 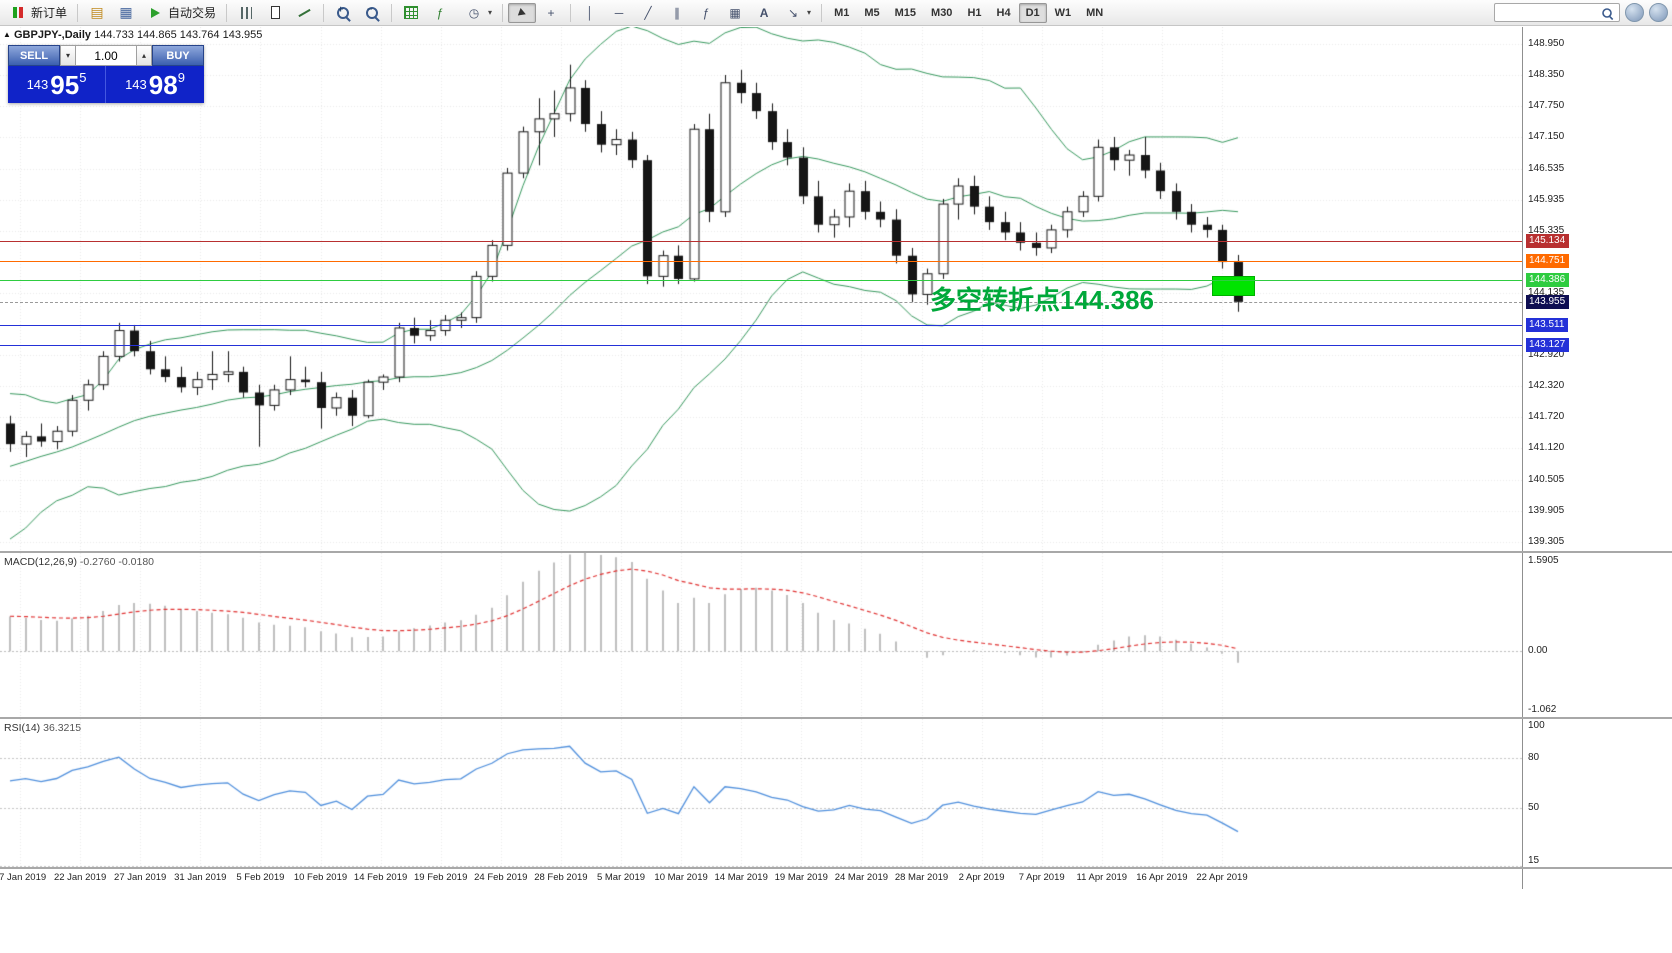 What do you see at coordinates (474, 12) in the screenshot?
I see `clock-icon: ◷` at bounding box center [474, 12].